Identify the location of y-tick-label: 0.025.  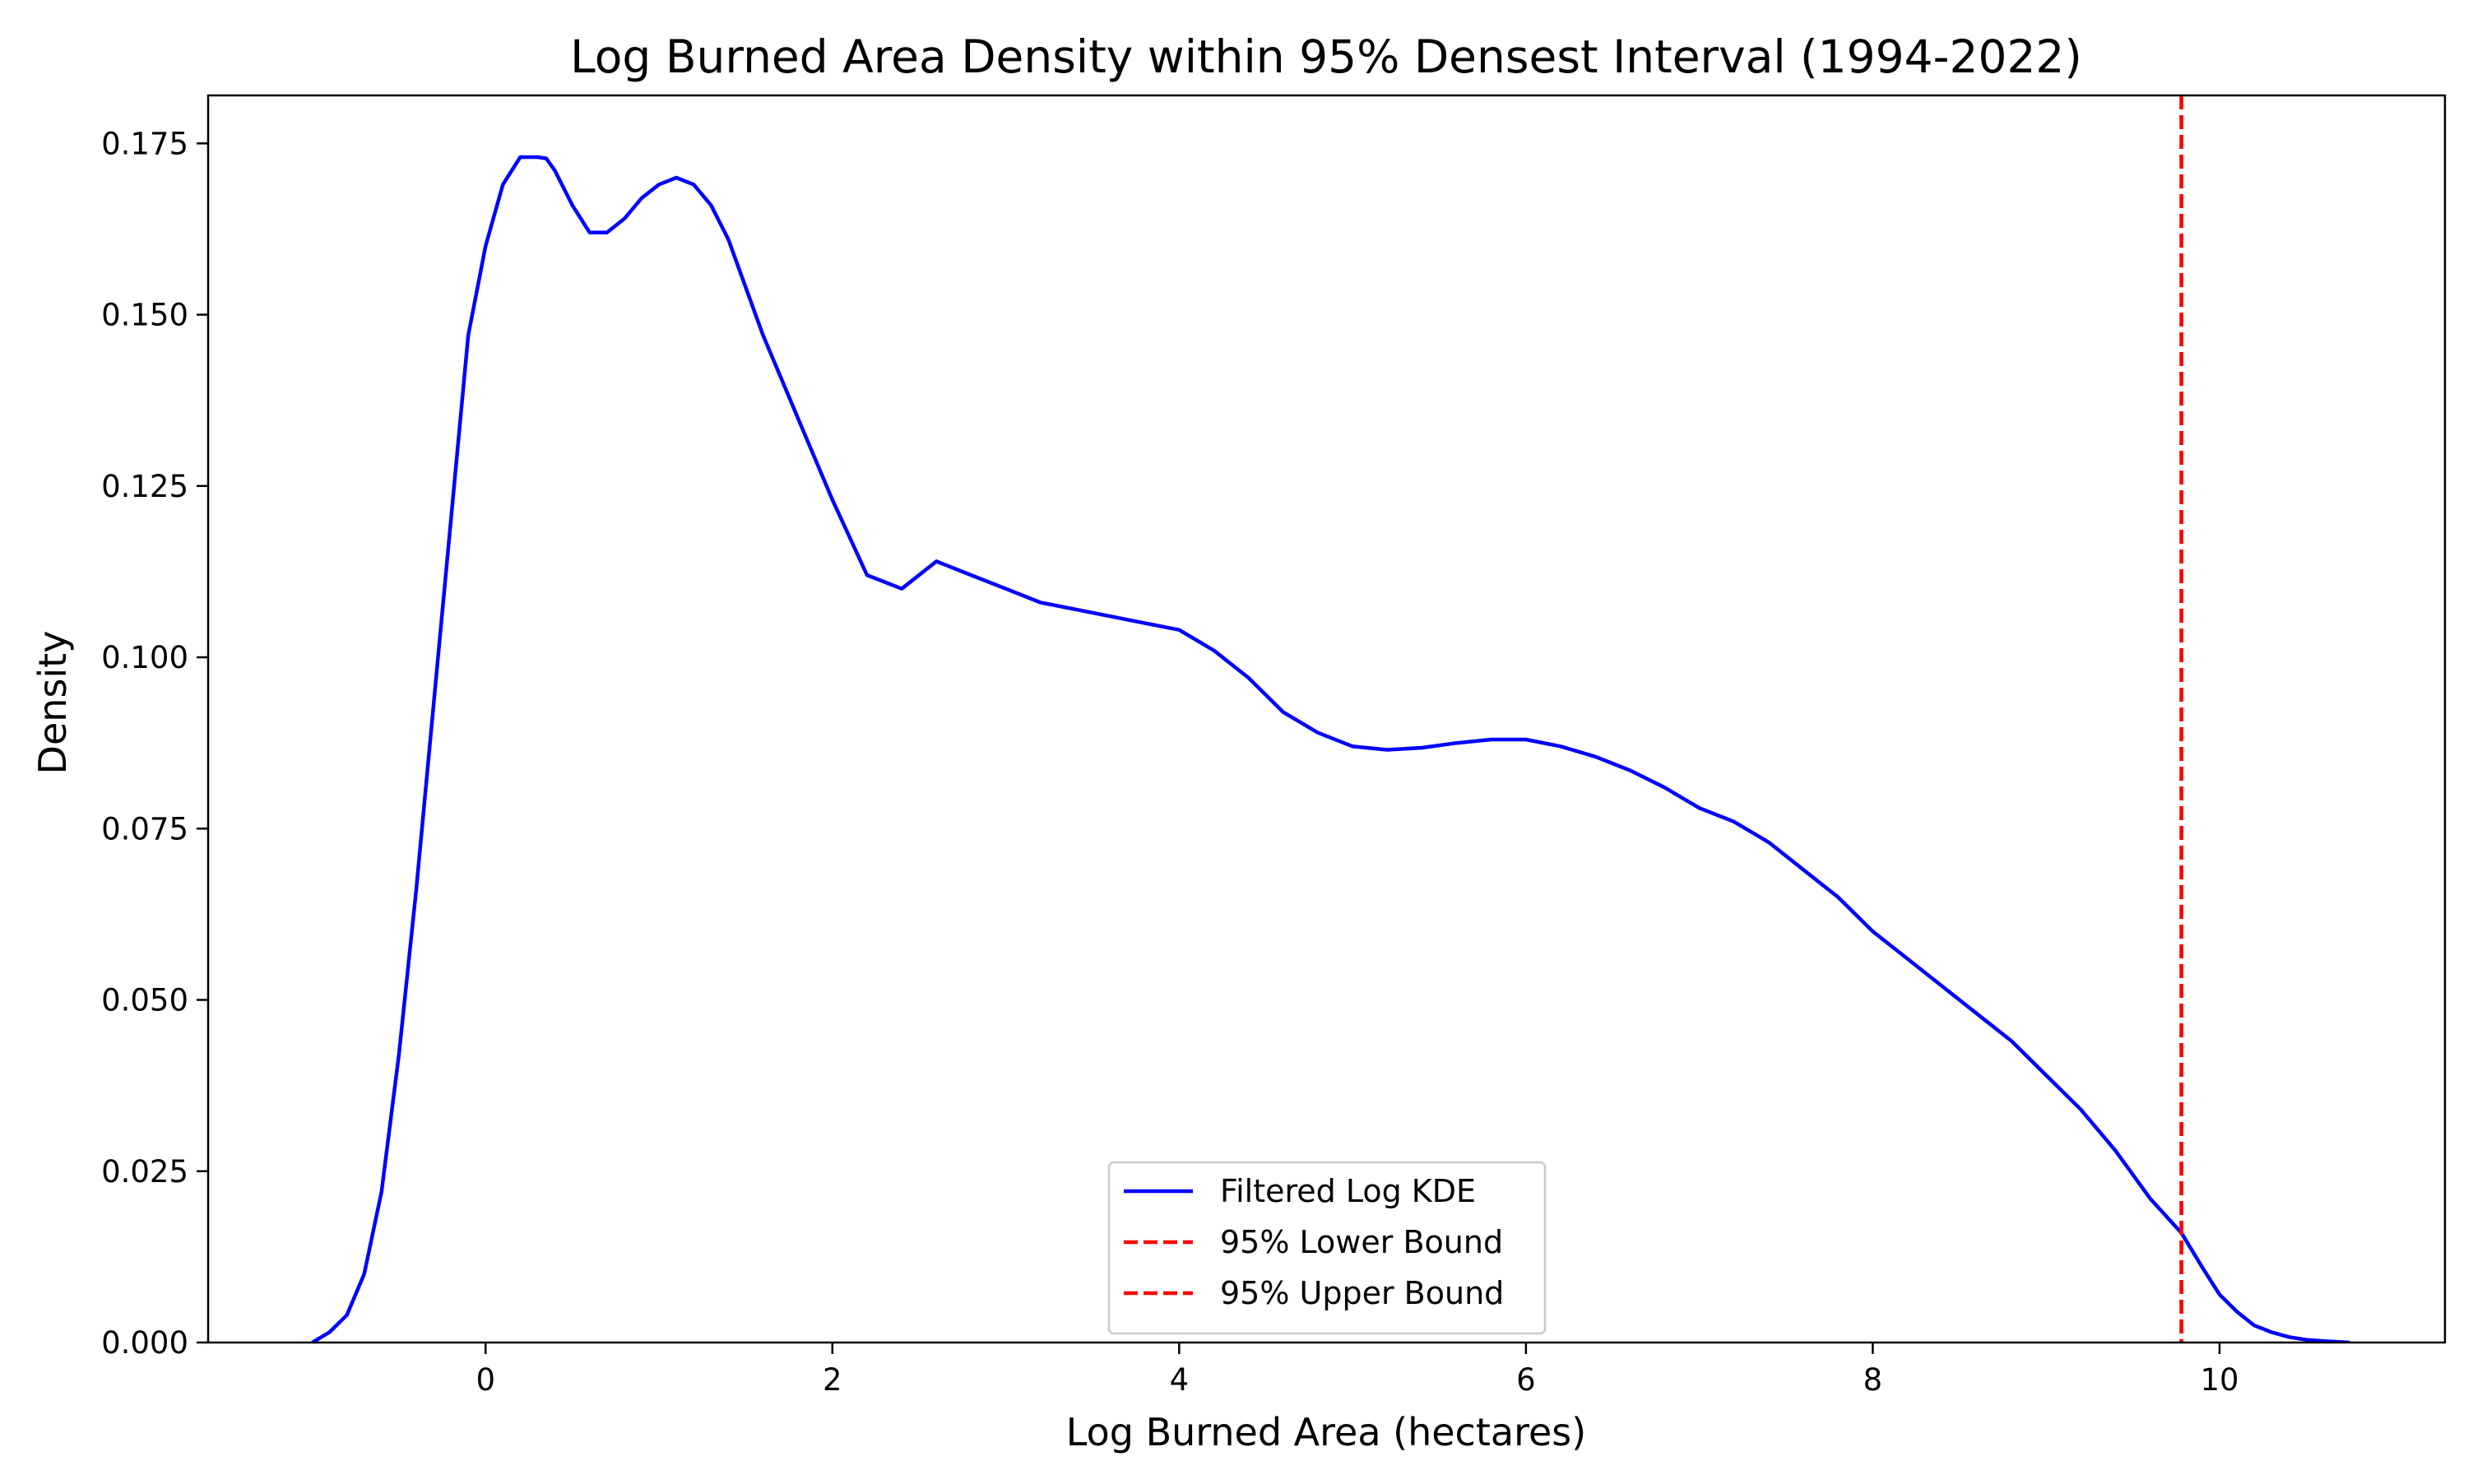
(144, 1172).